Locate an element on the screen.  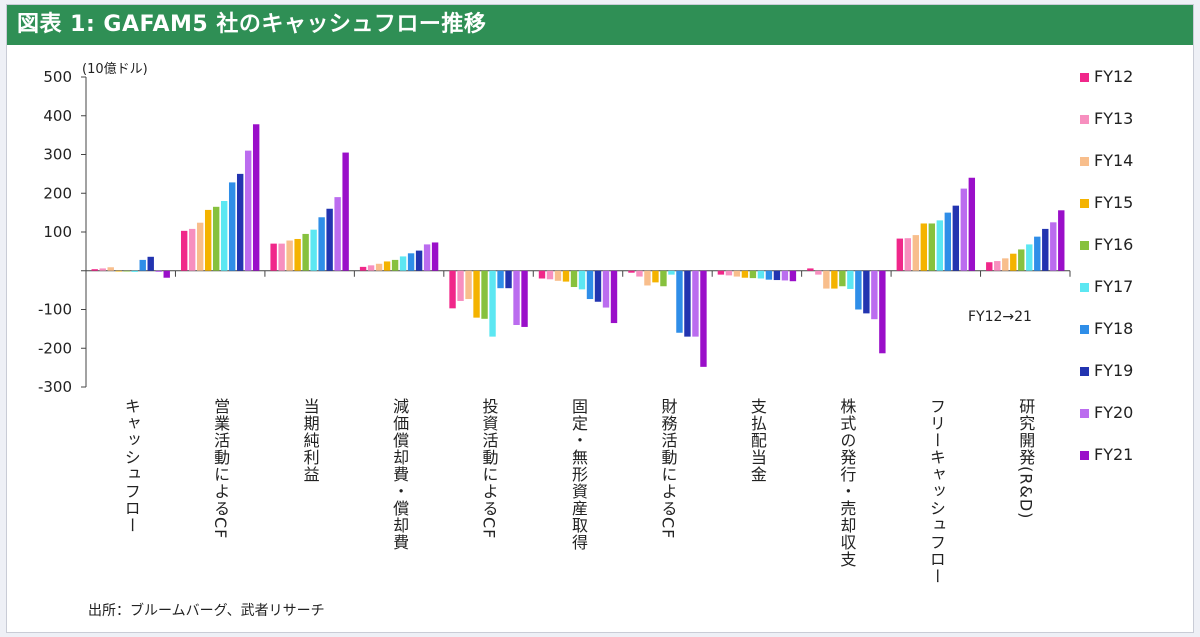
source-note: 出所：ブルームバーグ、武者リサーチ is located at coordinates (206, 611).